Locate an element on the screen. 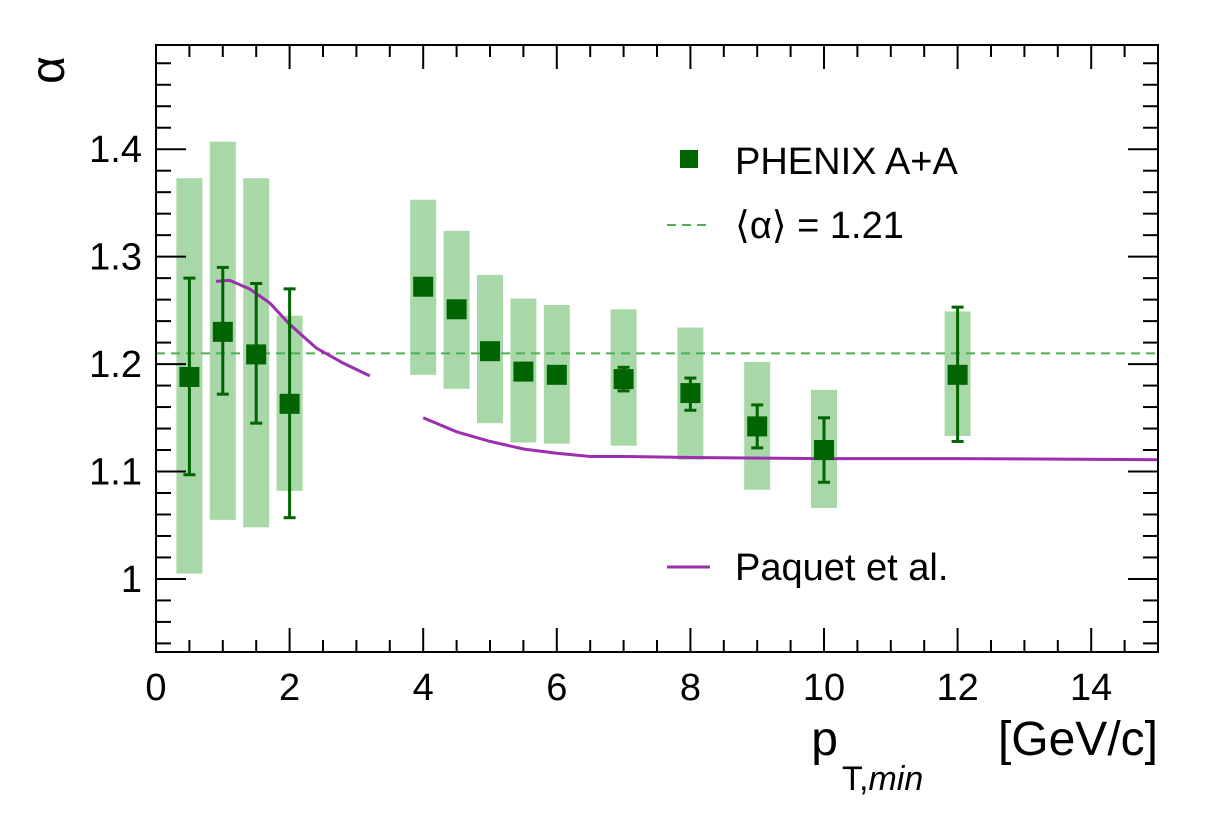 The height and width of the screenshot is (813, 1222). x-axis-title-symbol: p is located at coordinates (824, 739).